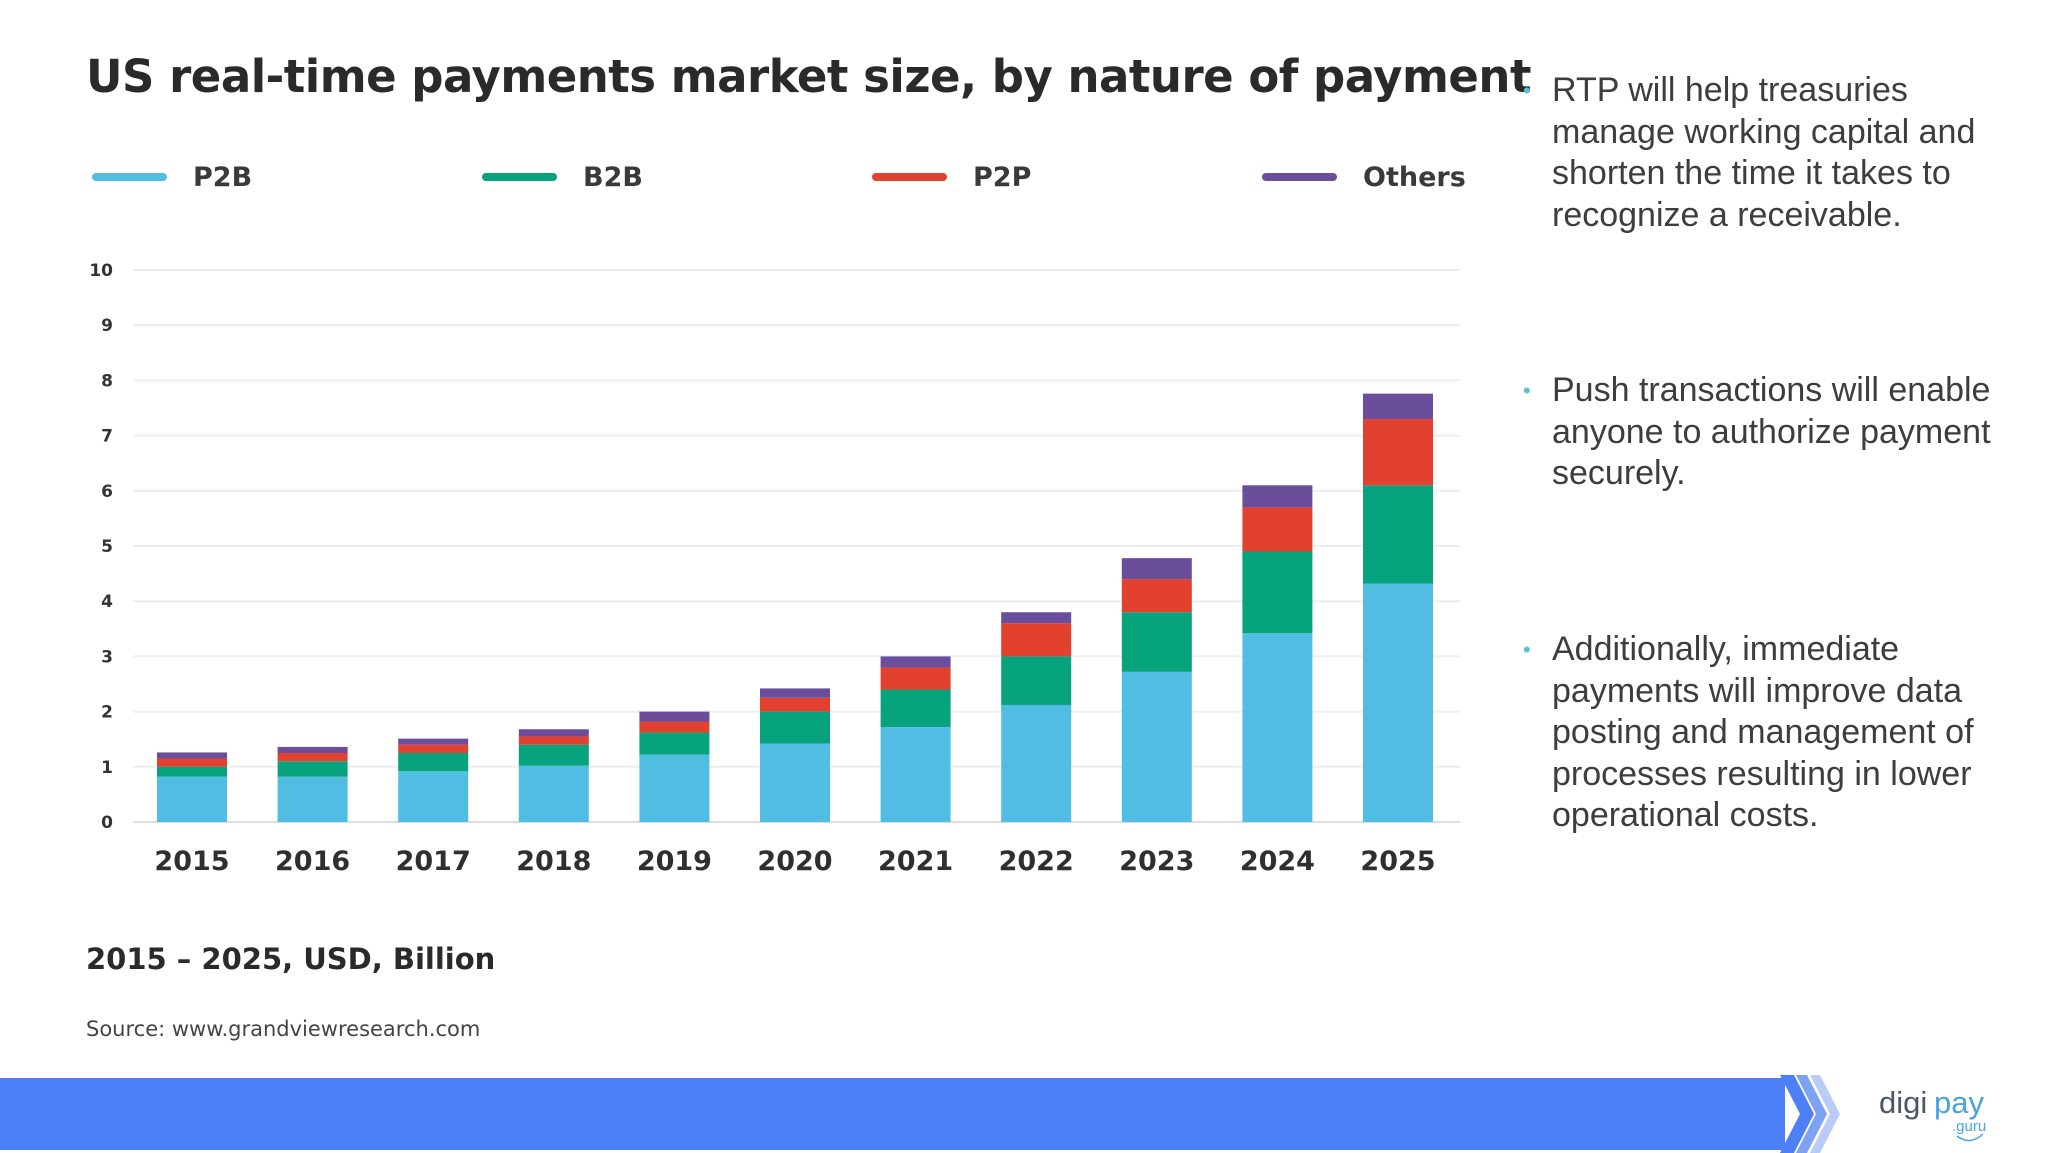 Image resolution: width=2048 pixels, height=1153 pixels. Describe the element at coordinates (1156, 746) in the screenshot. I see `bar-segment-p2b-2023` at that location.